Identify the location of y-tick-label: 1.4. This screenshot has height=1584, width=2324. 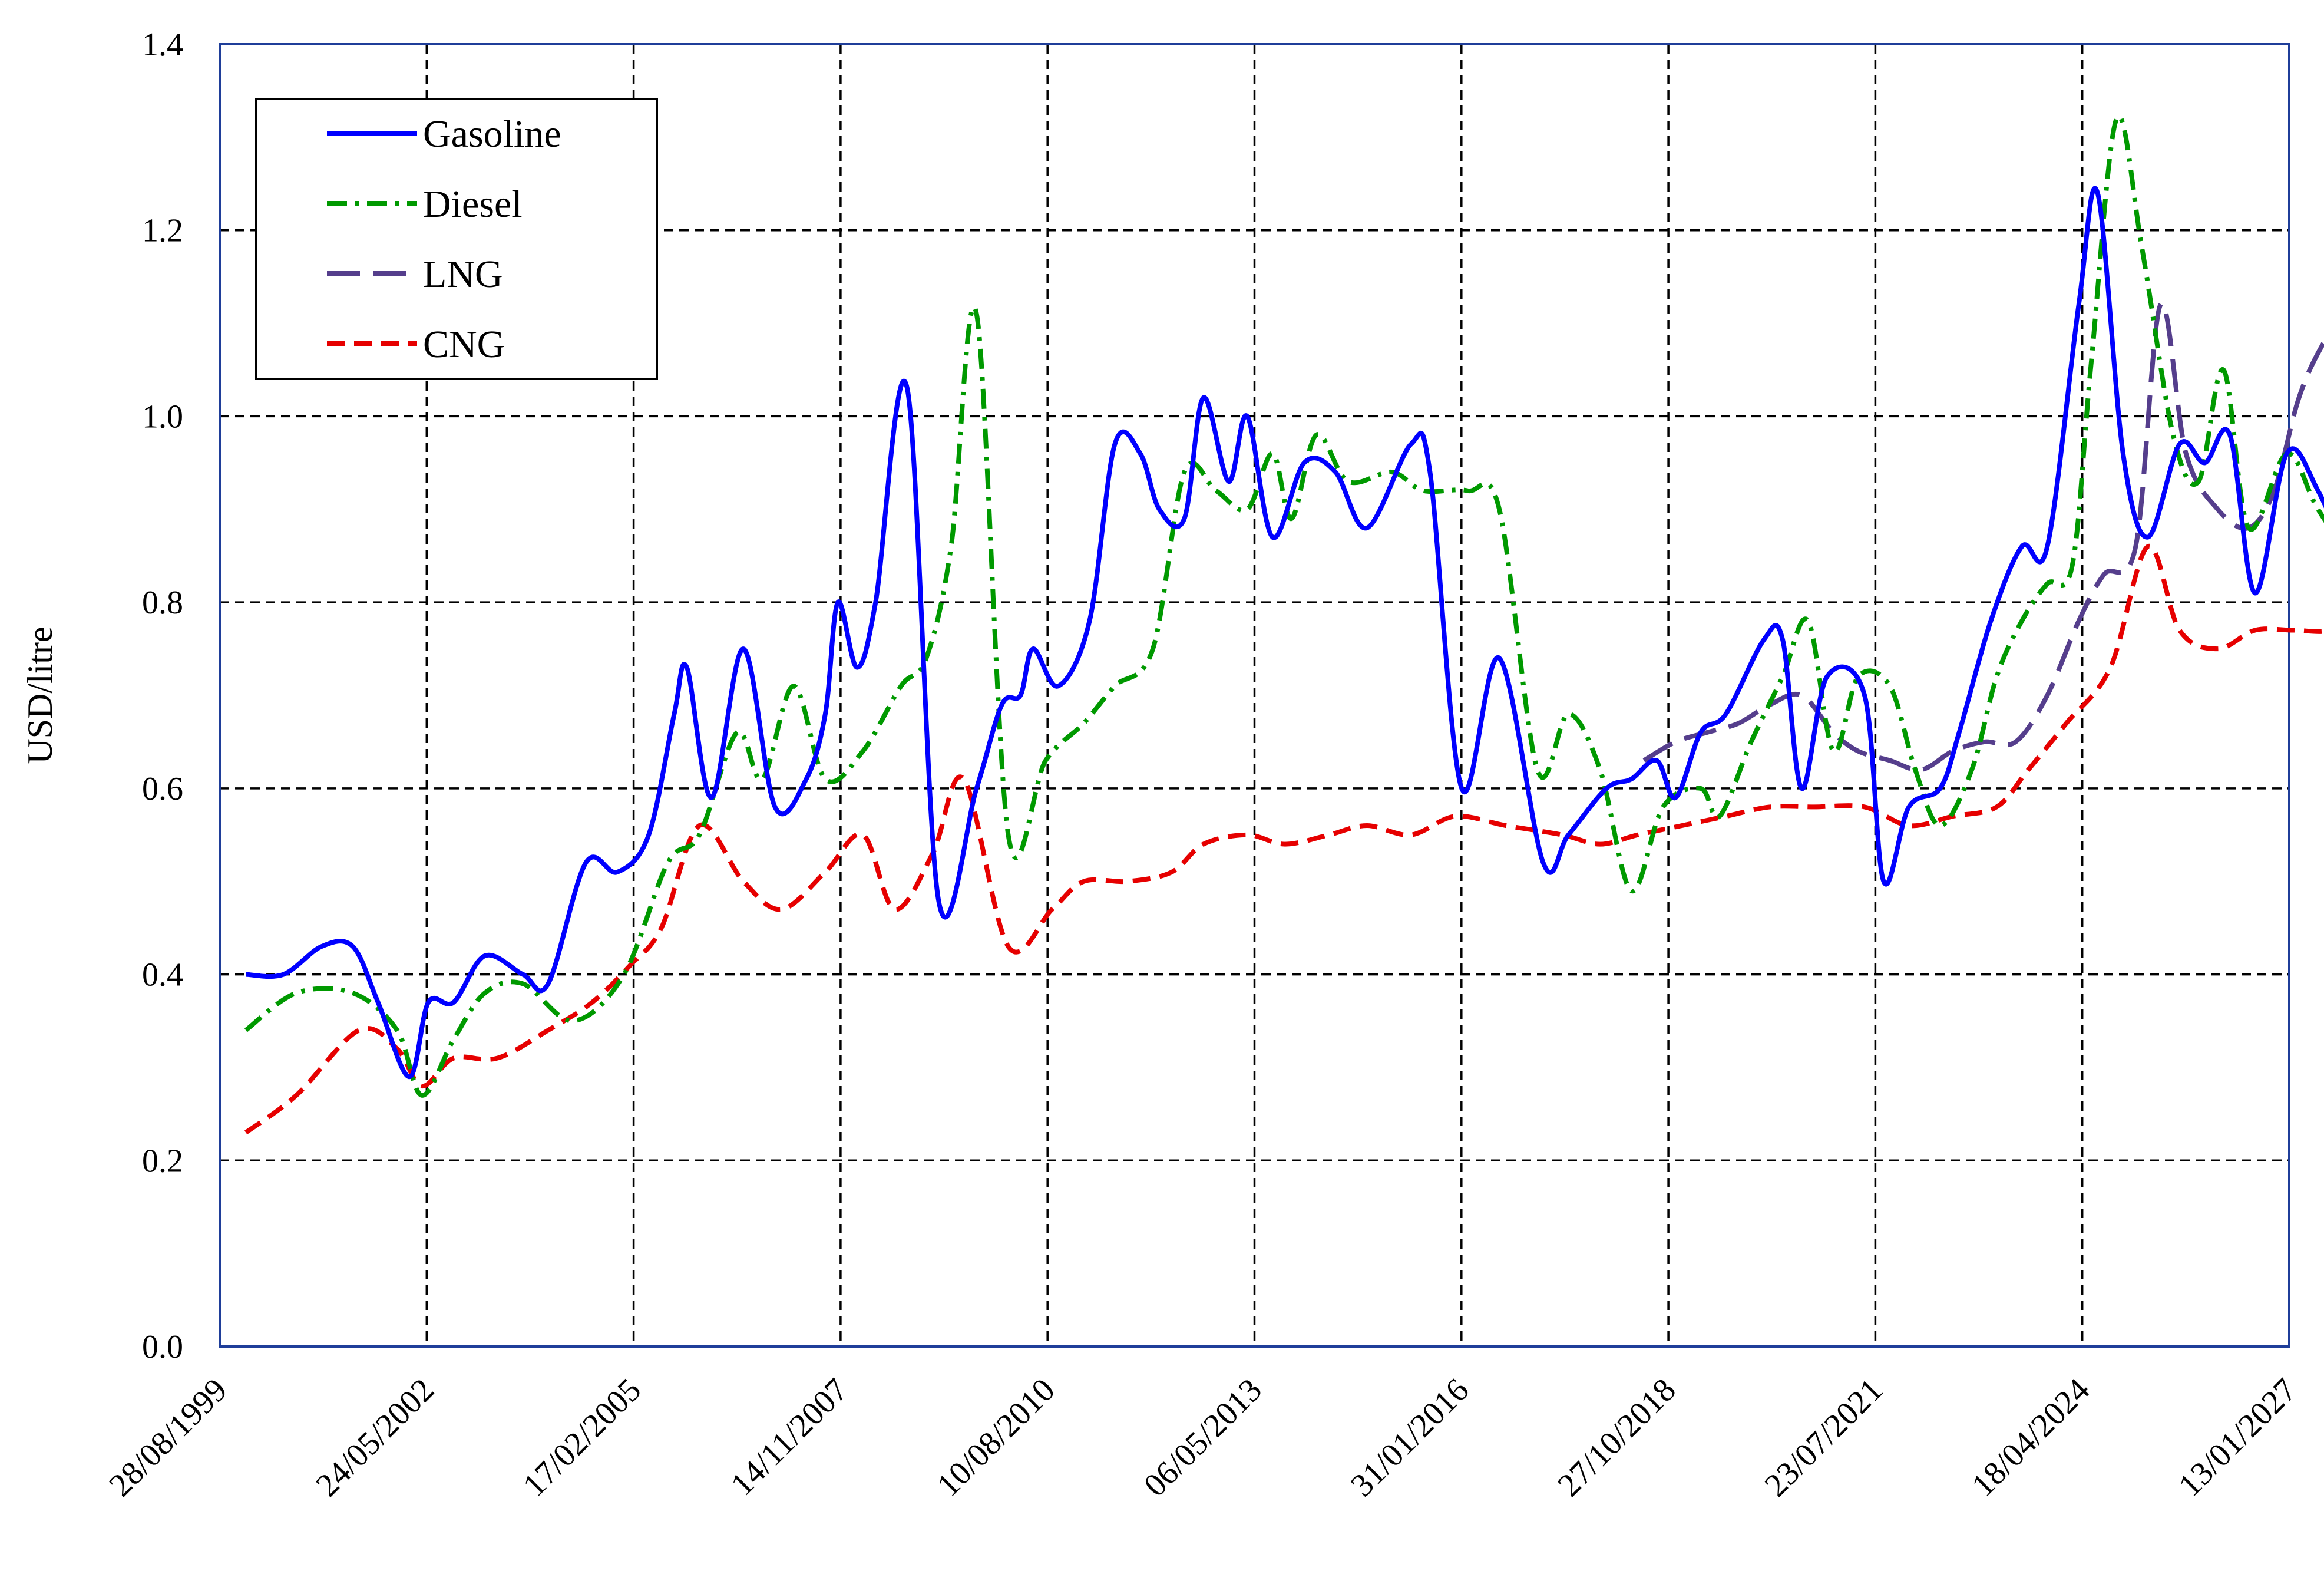
(162, 45).